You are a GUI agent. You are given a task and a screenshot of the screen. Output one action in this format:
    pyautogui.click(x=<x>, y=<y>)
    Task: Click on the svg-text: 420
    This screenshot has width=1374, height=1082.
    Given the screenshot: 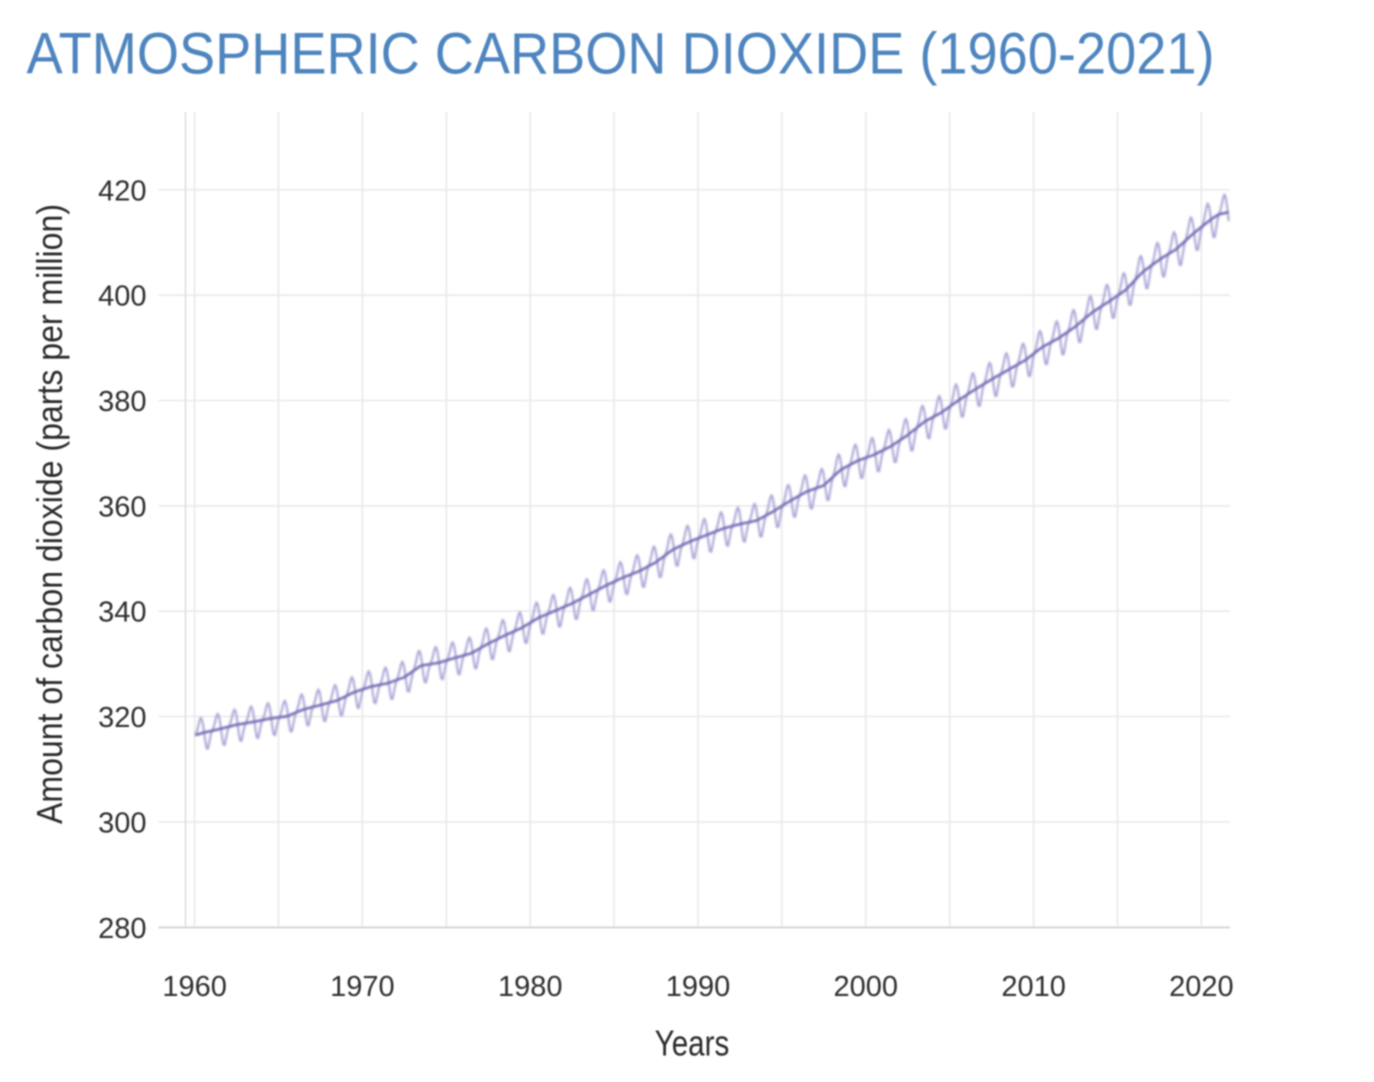 What is the action you would take?
    pyautogui.click(x=122, y=191)
    